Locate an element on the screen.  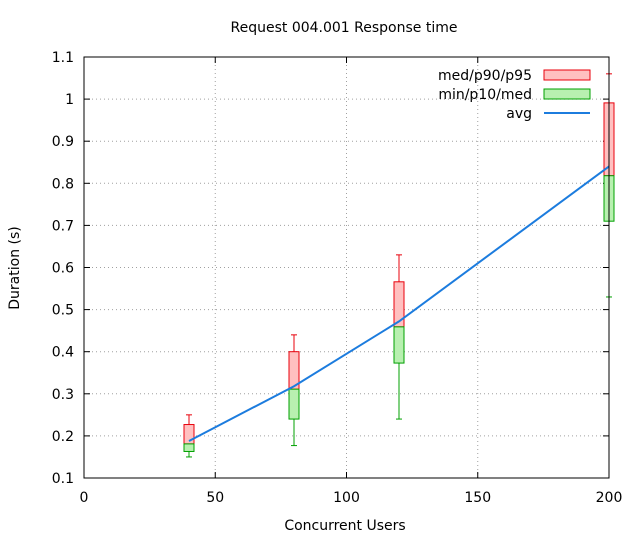
y-tick-label: 0.4 is located at coordinates (63, 353).